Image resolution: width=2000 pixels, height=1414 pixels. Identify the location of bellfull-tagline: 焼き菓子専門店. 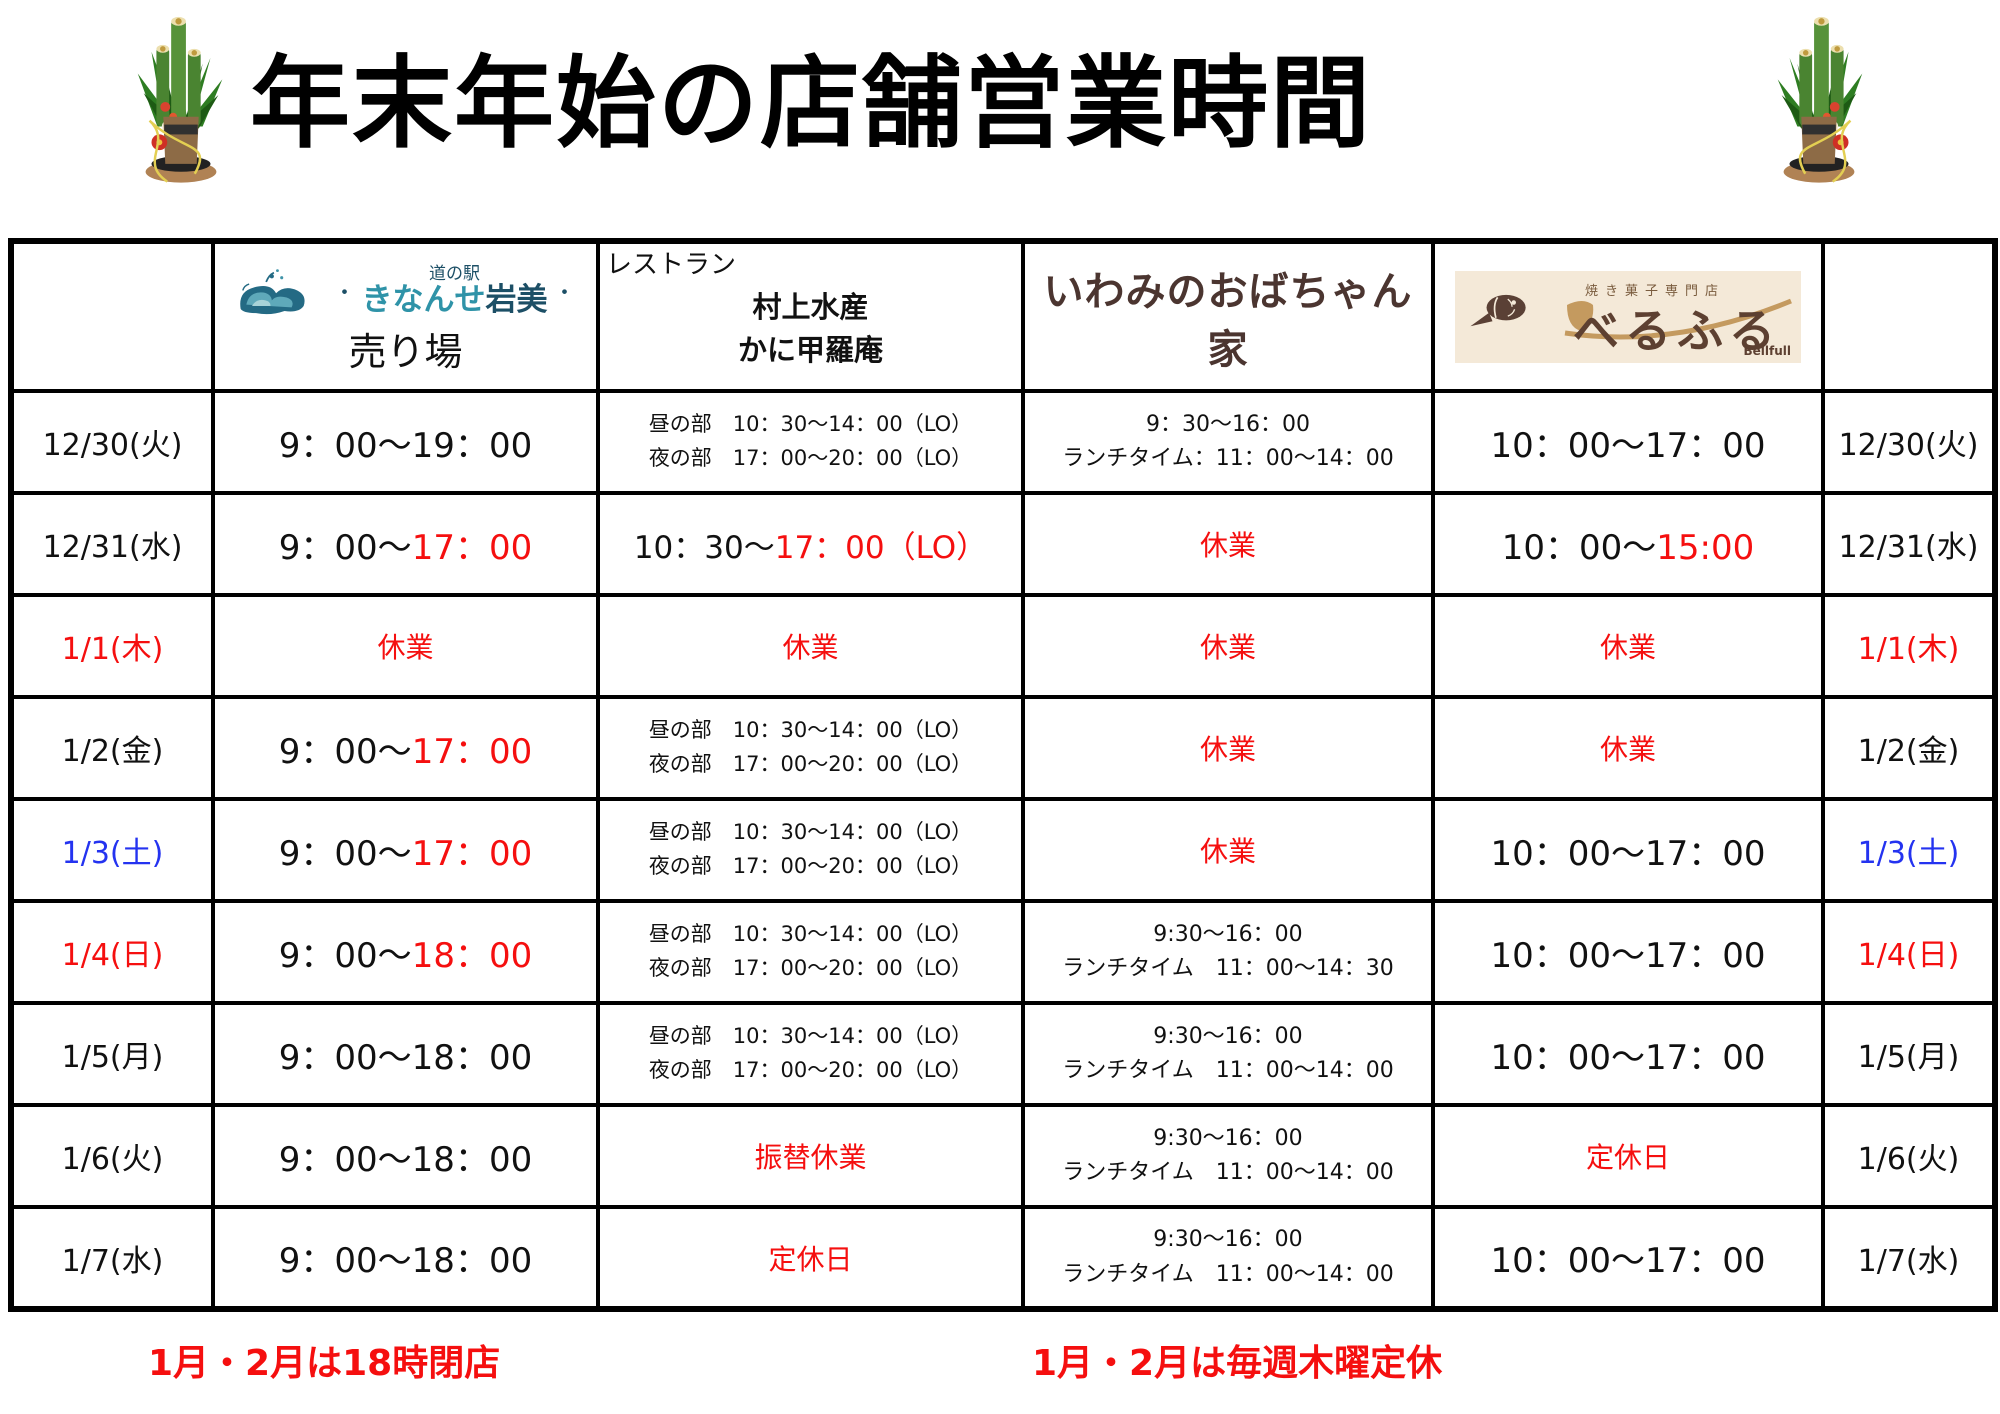
(1655, 291).